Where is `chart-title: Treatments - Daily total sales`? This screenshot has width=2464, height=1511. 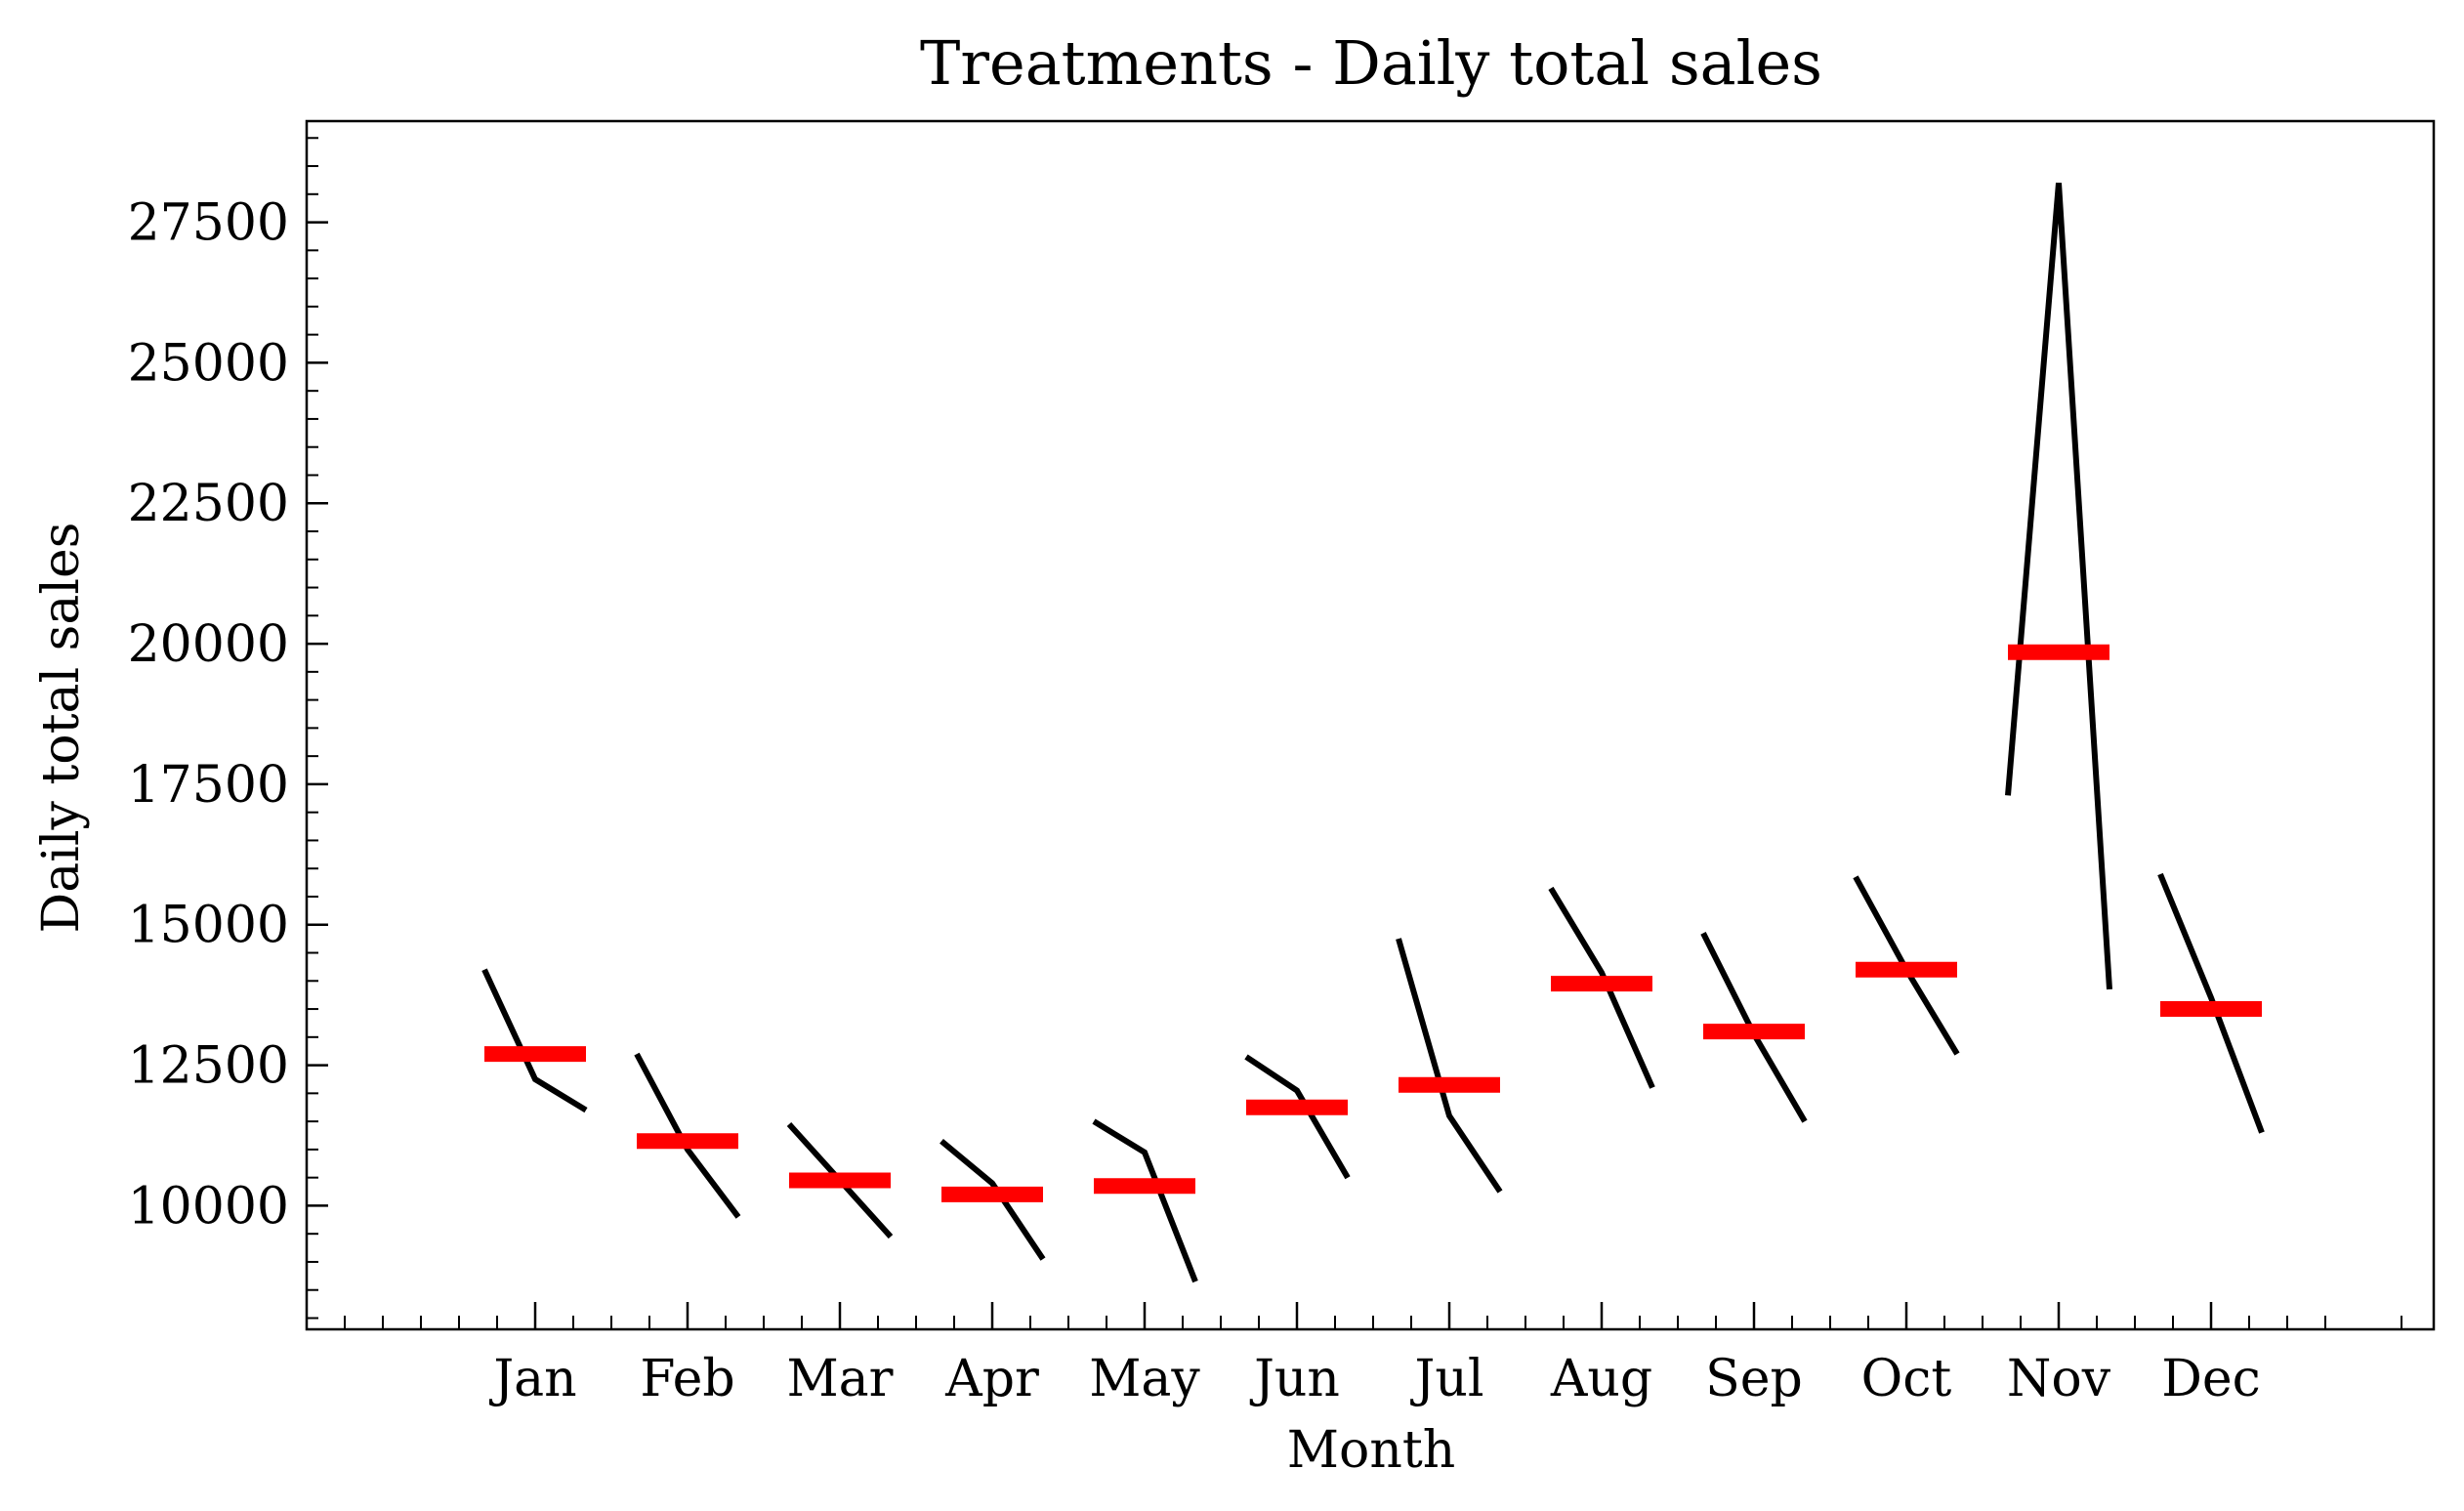
chart-title: Treatments - Daily total sales is located at coordinates (1371, 63).